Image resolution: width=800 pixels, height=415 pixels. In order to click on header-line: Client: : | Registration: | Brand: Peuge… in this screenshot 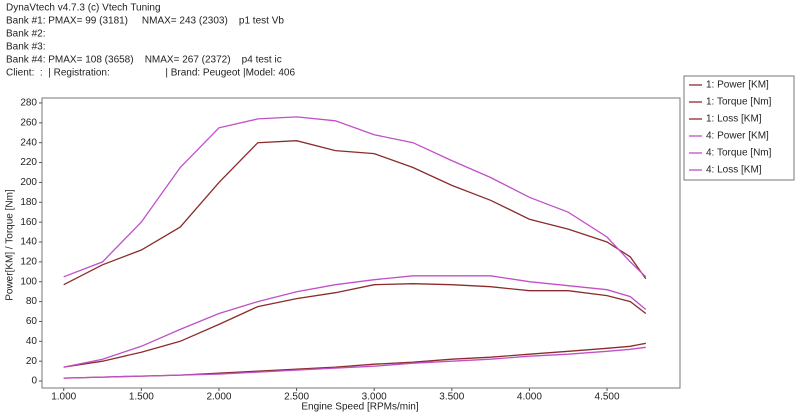, I will do `click(150, 73)`.